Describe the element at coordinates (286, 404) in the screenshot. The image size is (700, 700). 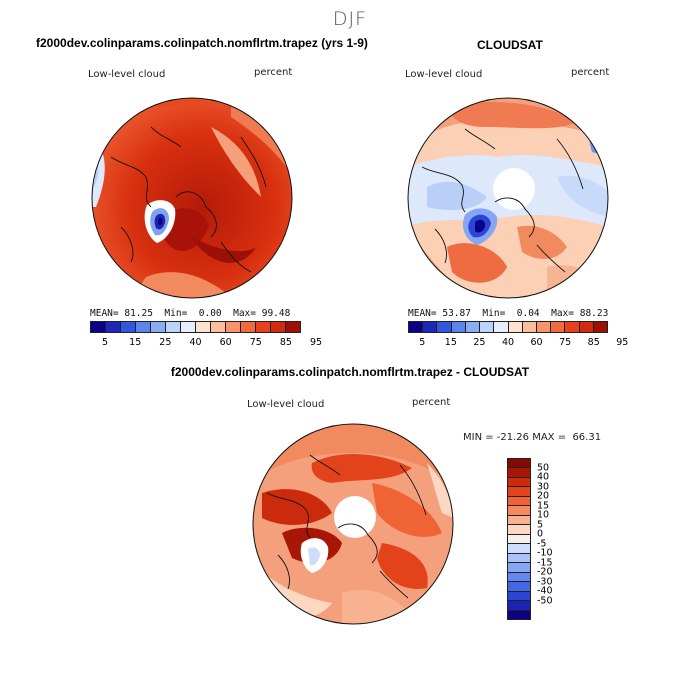
I see `diff-variable-label: Low-level cloud` at that location.